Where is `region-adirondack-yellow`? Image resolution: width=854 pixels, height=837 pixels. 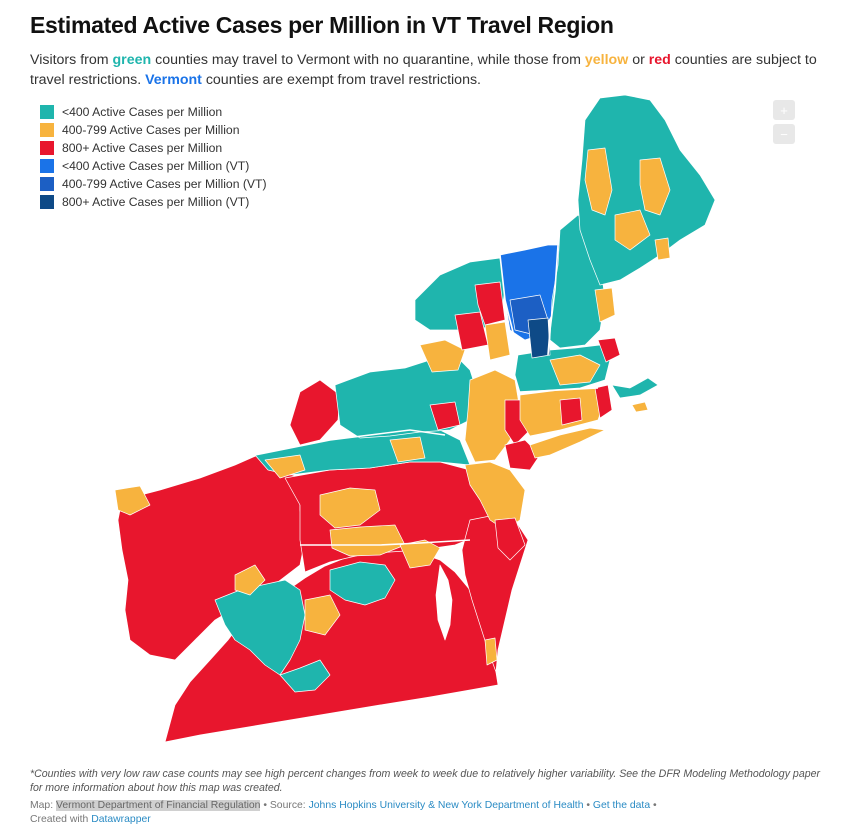
region-adirondack-yellow is located at coordinates (497, 341).